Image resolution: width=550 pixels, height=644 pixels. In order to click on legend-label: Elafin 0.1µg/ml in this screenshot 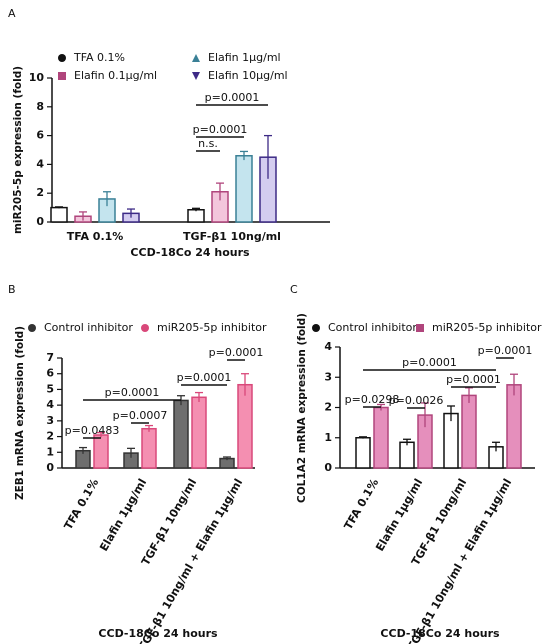, I will do `click(115, 75)`.